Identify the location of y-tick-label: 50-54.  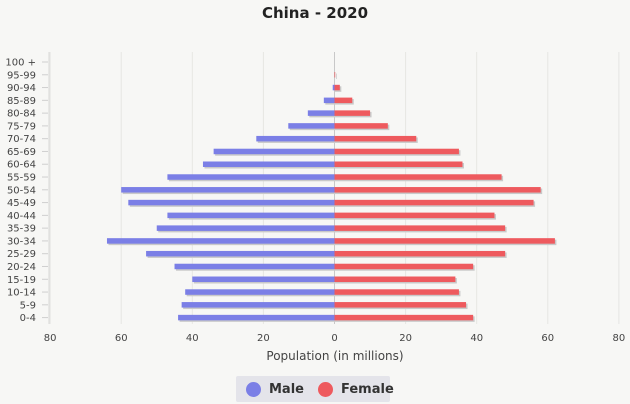
(21, 190).